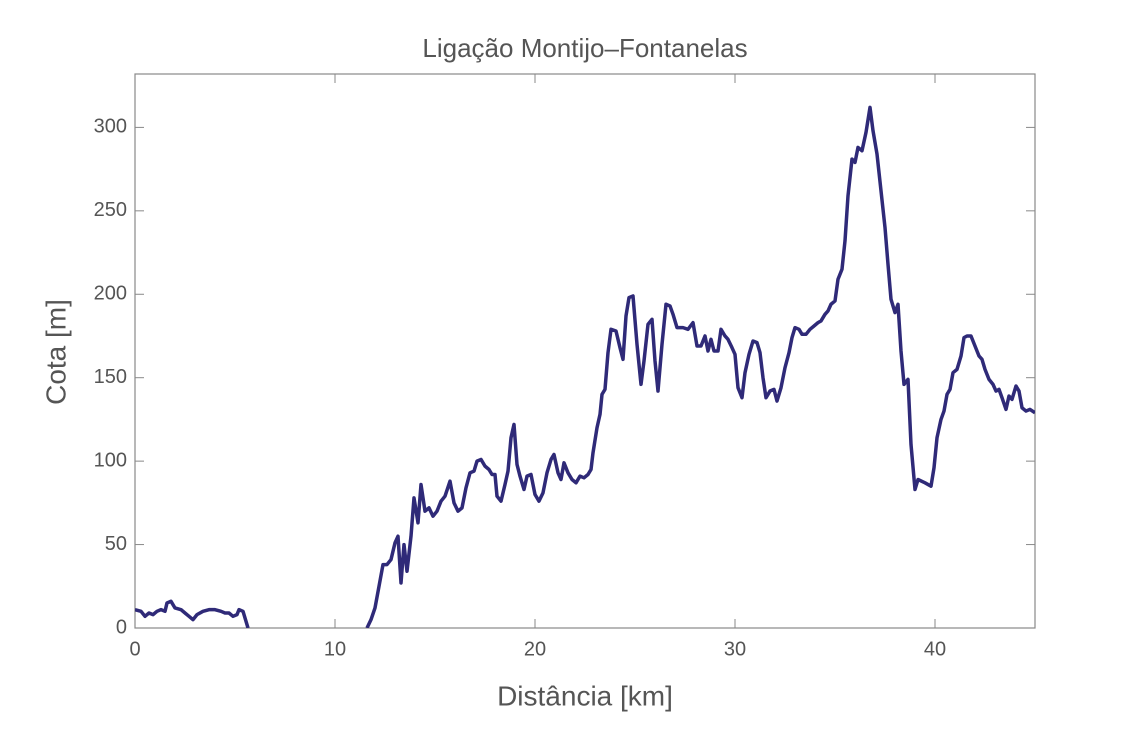 This screenshot has height=742, width=1122. I want to click on x-tick-label: 20, so click(535, 649).